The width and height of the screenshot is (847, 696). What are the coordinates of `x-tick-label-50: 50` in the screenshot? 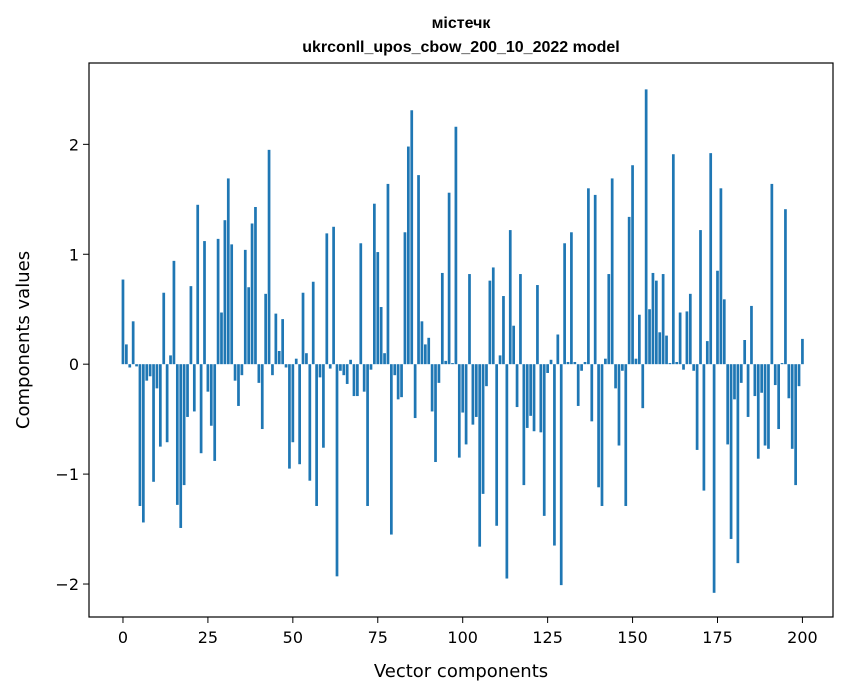 It's located at (293, 637).